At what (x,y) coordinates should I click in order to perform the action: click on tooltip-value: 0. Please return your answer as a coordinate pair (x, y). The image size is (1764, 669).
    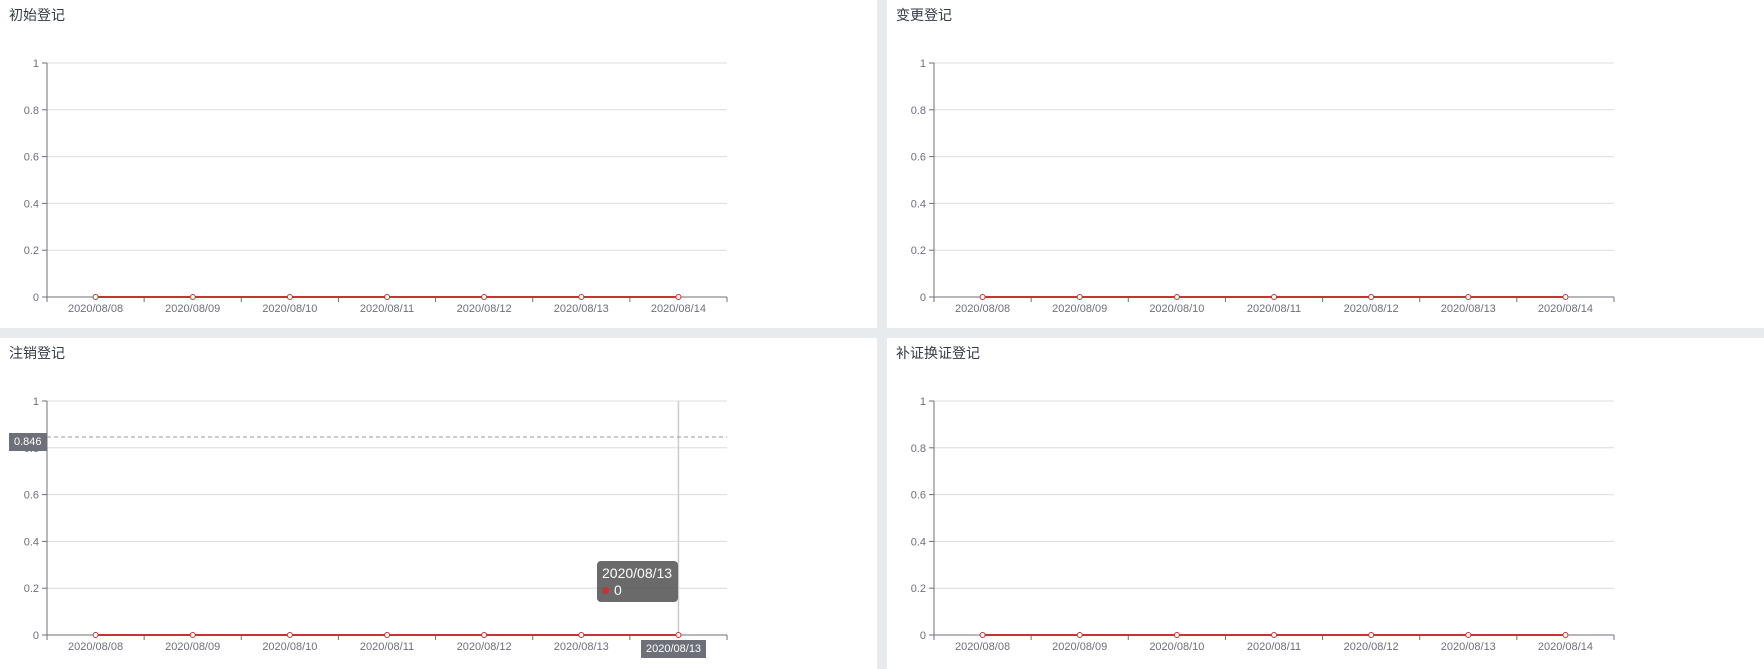
    Looking at the image, I should click on (618, 590).